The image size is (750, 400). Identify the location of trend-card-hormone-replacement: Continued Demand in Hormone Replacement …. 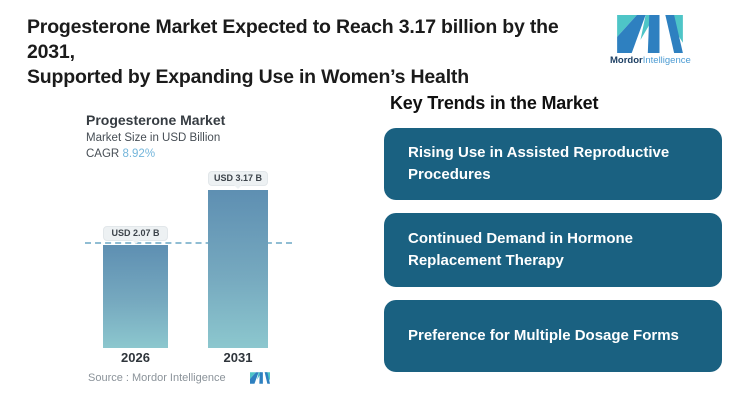
(553, 250).